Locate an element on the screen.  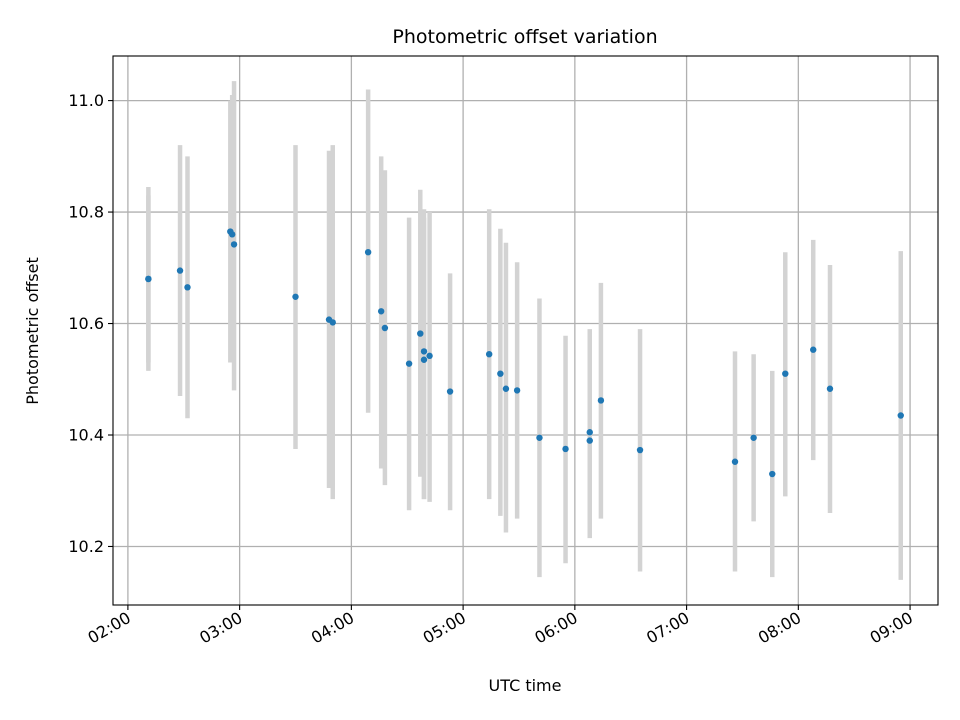
y-tick-label: 10.6 is located at coordinates (86, 323).